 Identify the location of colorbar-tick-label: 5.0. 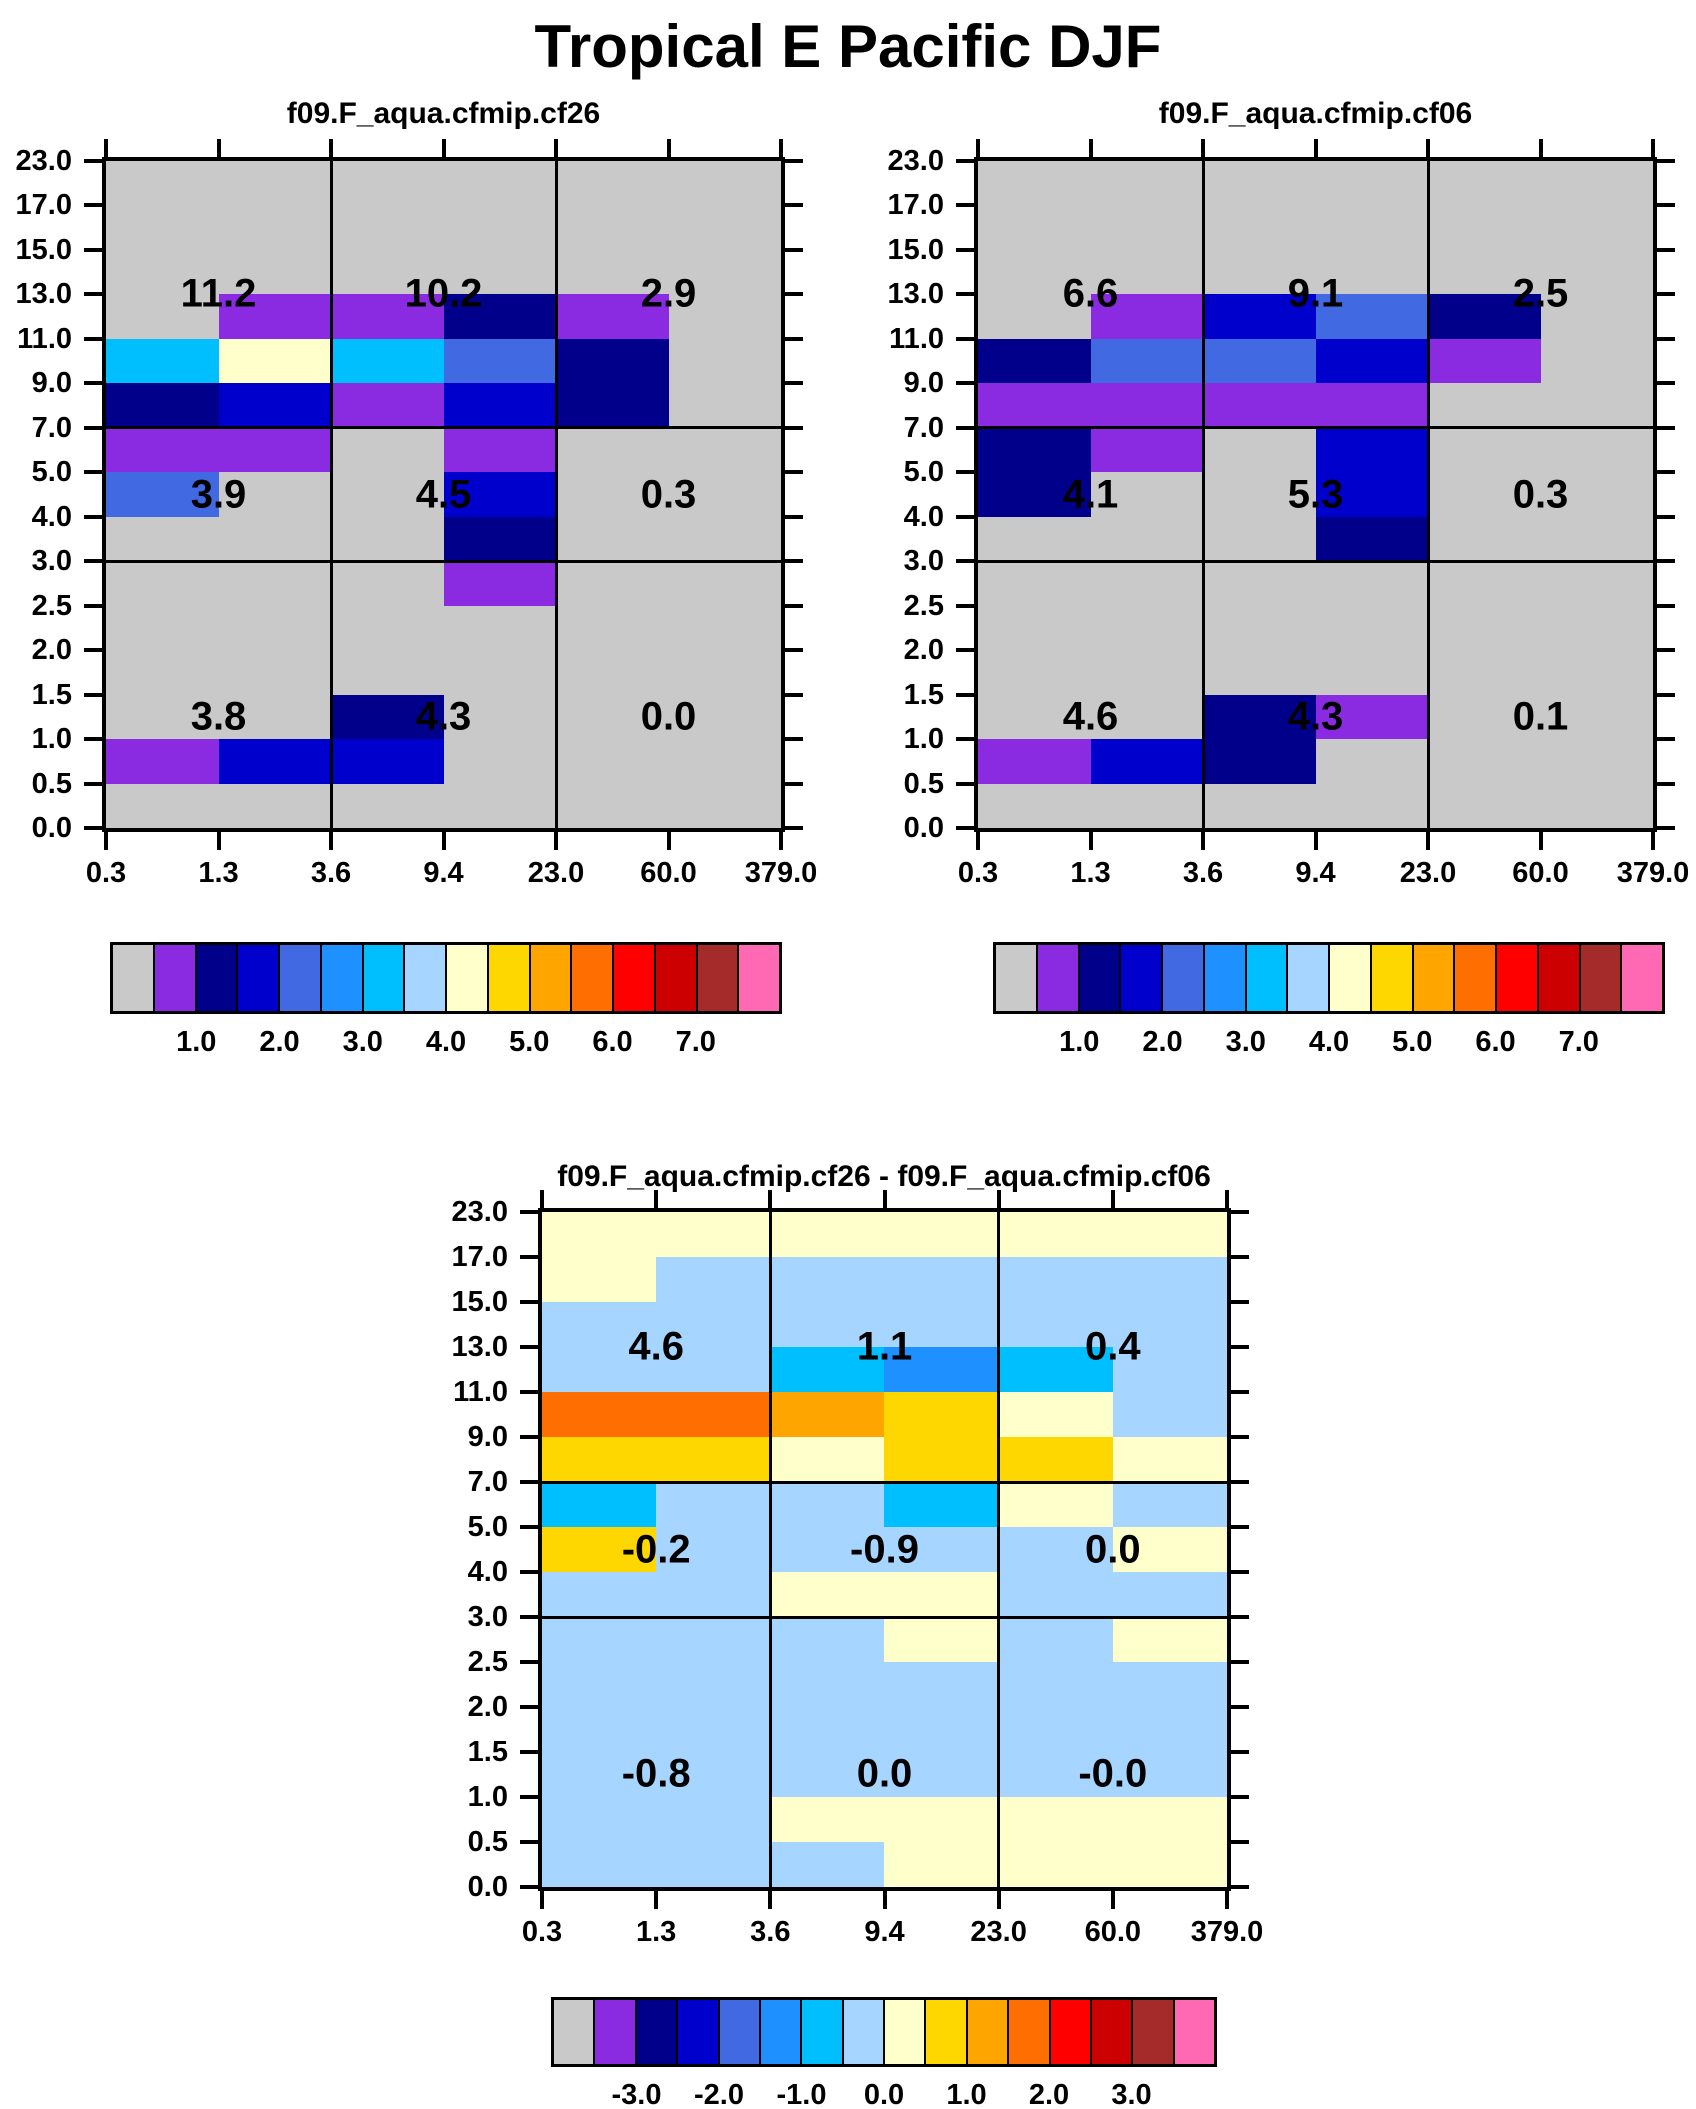
(529, 1042).